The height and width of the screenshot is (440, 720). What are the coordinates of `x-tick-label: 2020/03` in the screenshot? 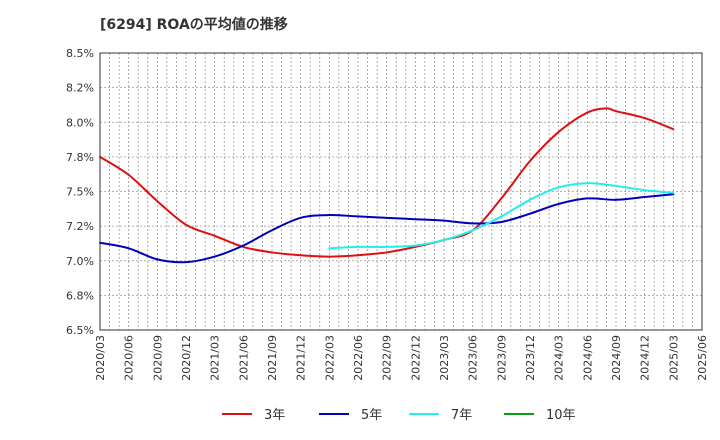 It's located at (100, 358).